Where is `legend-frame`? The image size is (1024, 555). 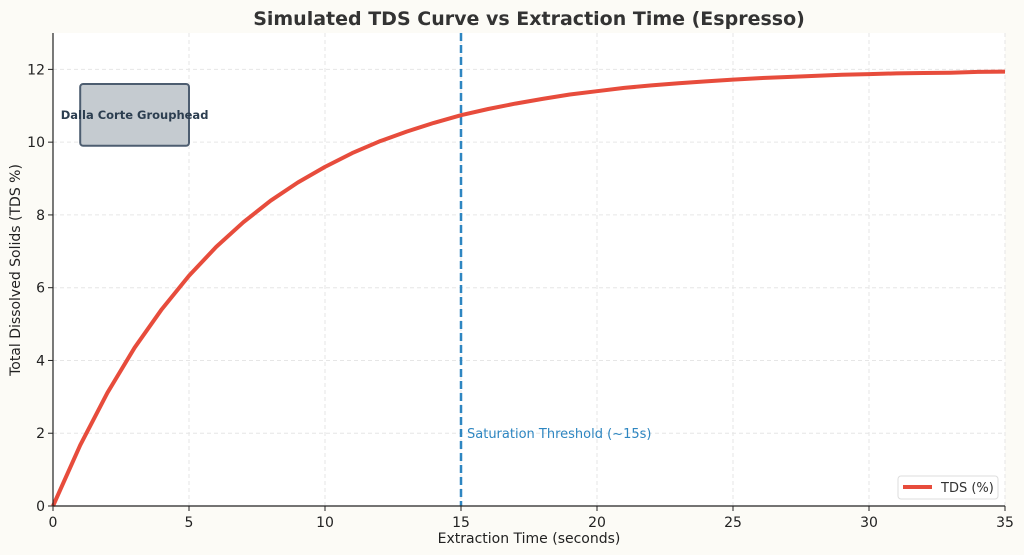 legend-frame is located at coordinates (948, 487).